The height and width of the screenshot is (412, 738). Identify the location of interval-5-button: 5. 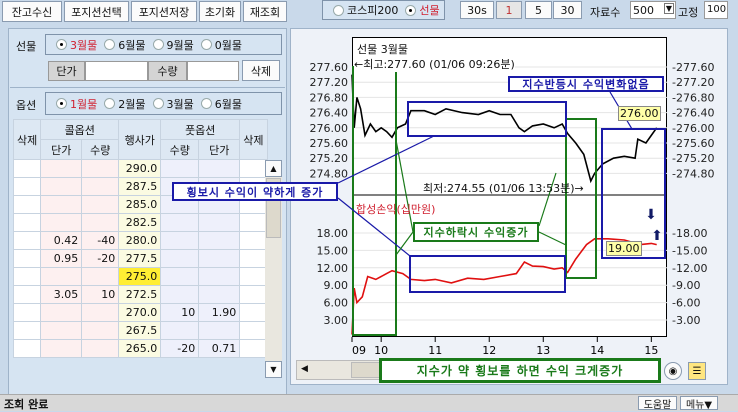
(538, 10).